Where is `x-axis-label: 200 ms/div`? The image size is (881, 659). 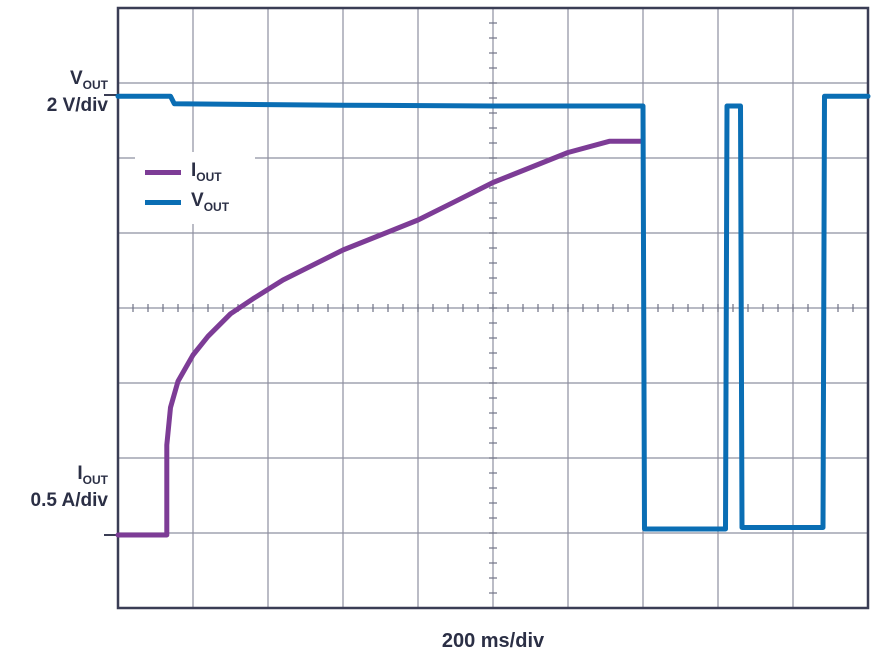 x-axis-label: 200 ms/div is located at coordinates (493, 641).